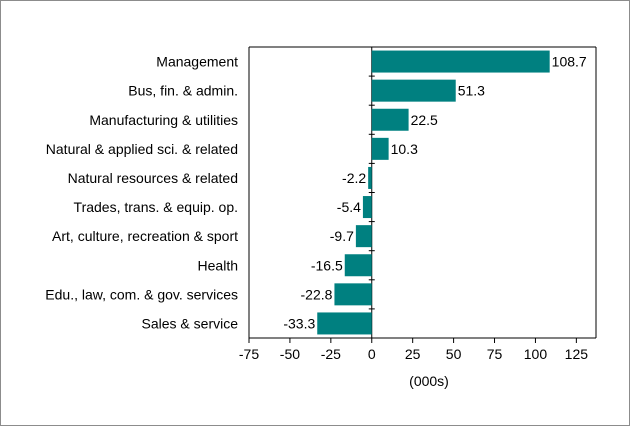  What do you see at coordinates (163, 120) in the screenshot?
I see `category-label: Manufacturing & utilities` at bounding box center [163, 120].